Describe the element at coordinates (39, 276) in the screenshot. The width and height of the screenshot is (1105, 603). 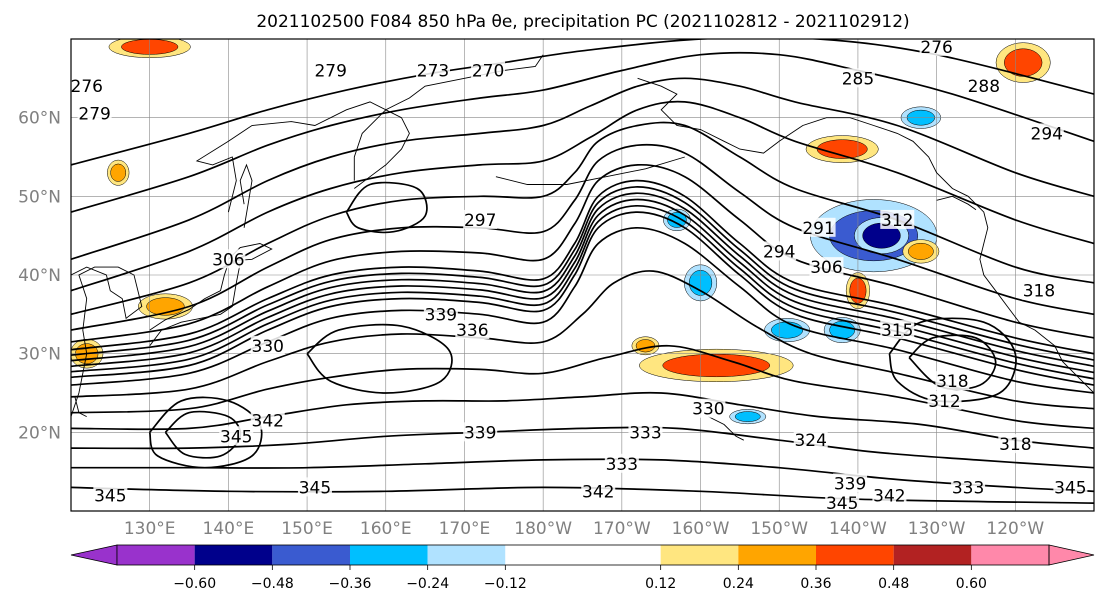
I see `y-axis-ticks: 20°N 30°N 40°N 50°N 60°N` at that location.